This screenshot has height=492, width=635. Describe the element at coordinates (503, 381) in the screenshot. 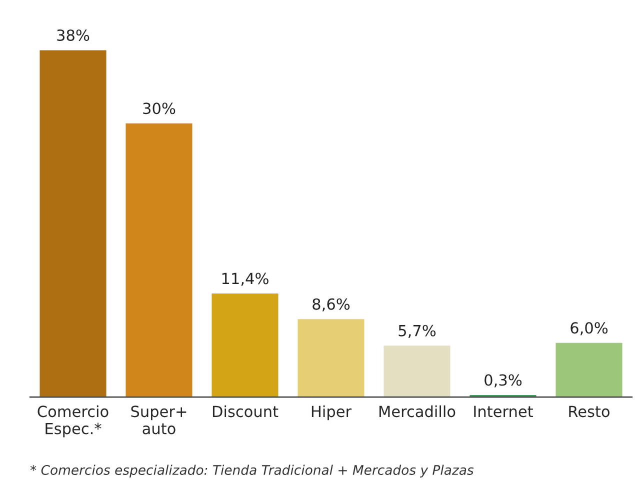

I see `data-label: 0,3%` at that location.